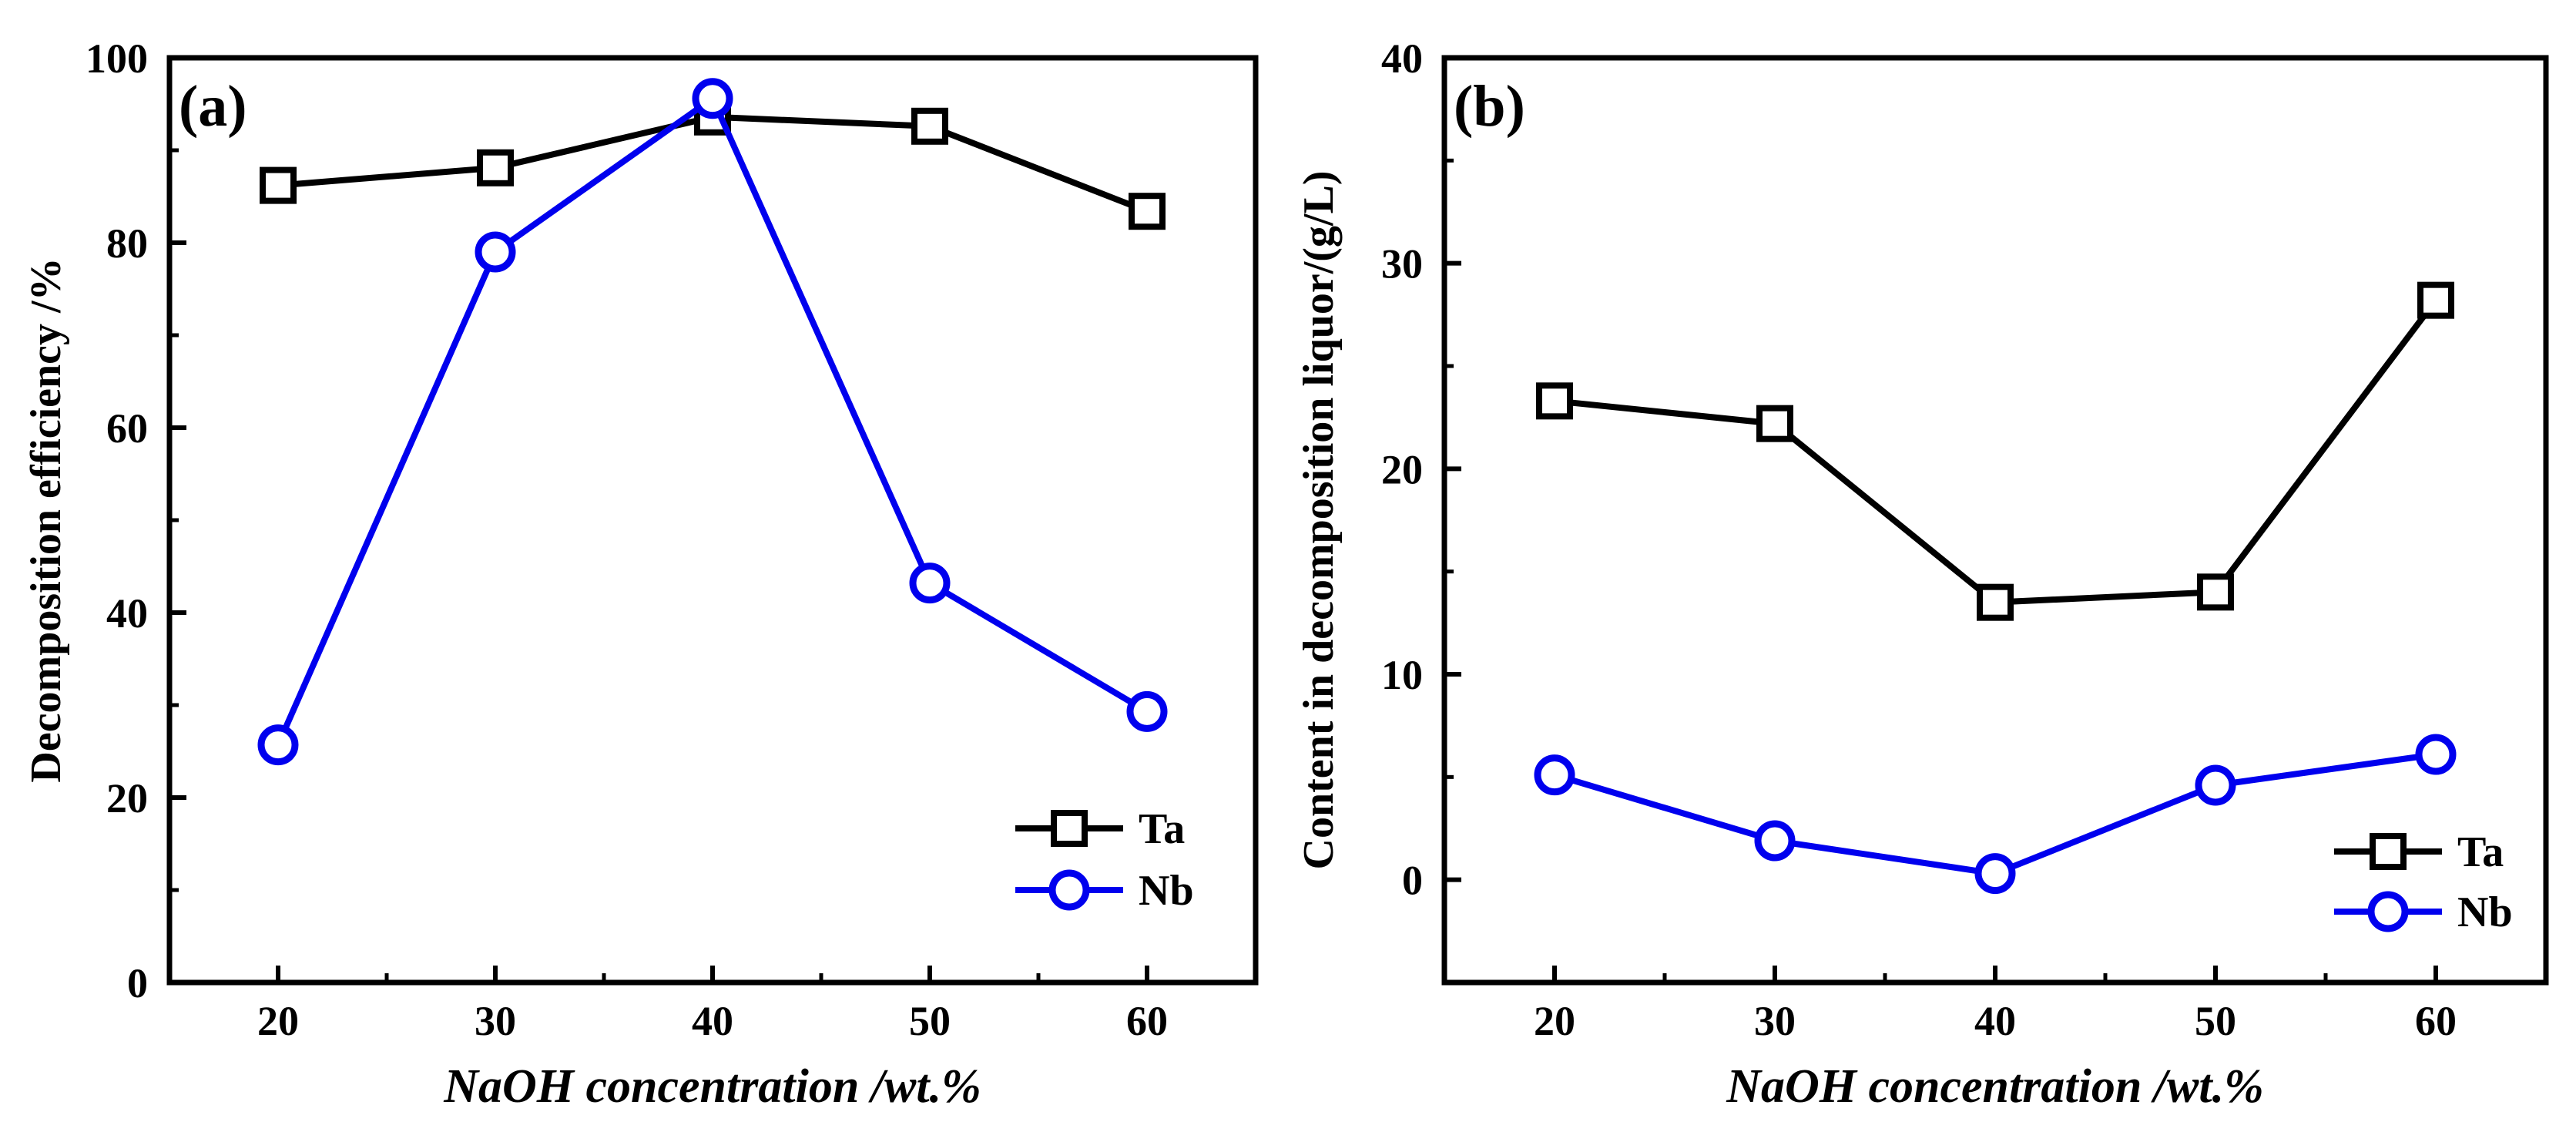 The width and height of the screenshot is (2576, 1132). Describe the element at coordinates (1402, 264) in the screenshot. I see `y-tick-label: 30` at that location.